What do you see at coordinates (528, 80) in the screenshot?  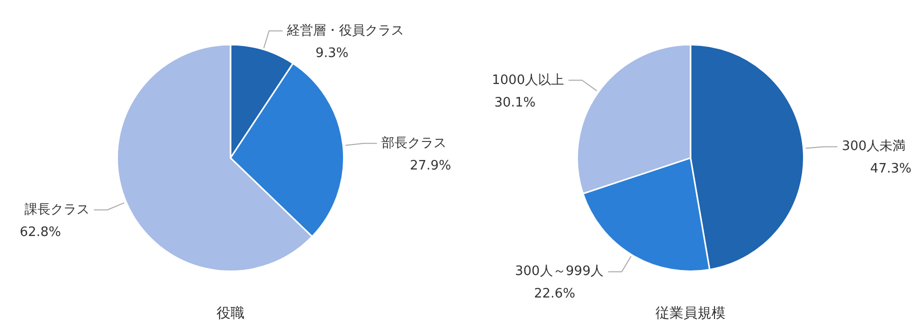 I see `slice-label: 1000人以上` at bounding box center [528, 80].